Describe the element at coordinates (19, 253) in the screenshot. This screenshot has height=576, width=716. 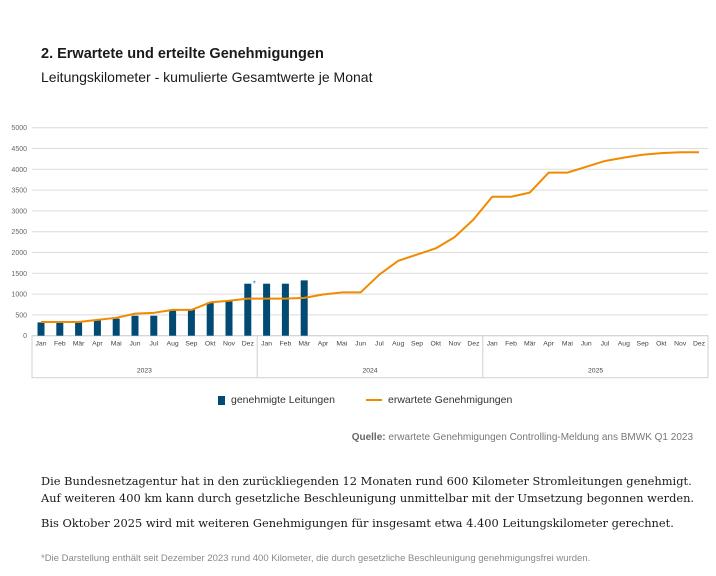
I see `y-tick-label: 2000` at that location.